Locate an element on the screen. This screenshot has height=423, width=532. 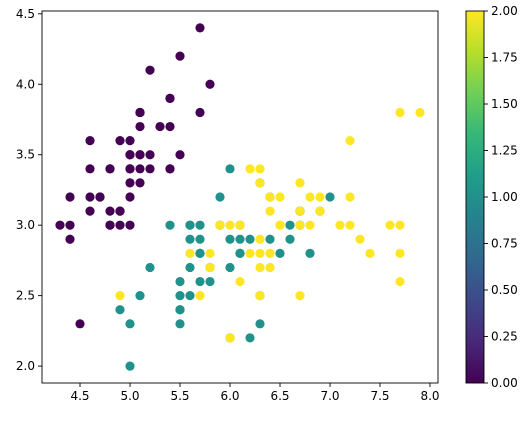
colorbar-tick-label: 0.50 is located at coordinates (504, 290).